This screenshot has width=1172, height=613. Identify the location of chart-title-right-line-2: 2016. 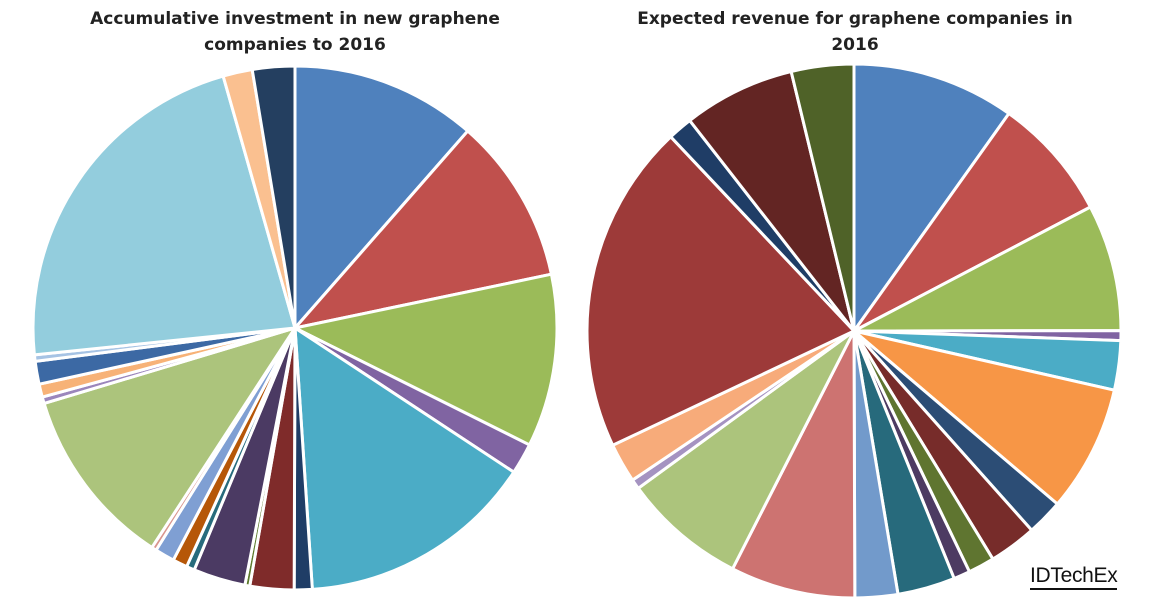
(855, 45).